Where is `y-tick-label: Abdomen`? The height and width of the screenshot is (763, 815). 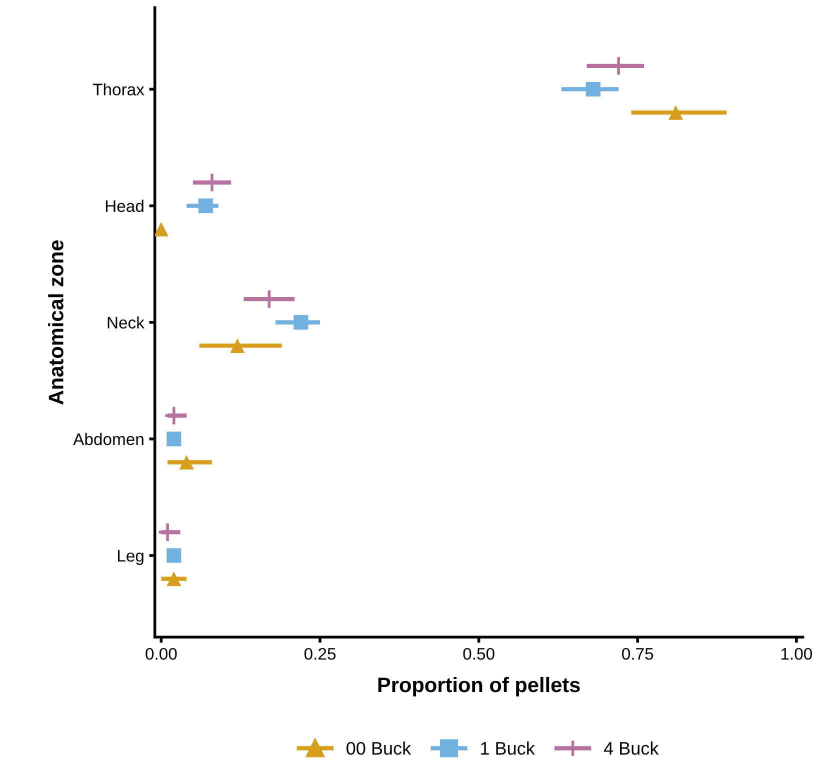 y-tick-label: Abdomen is located at coordinates (108, 439).